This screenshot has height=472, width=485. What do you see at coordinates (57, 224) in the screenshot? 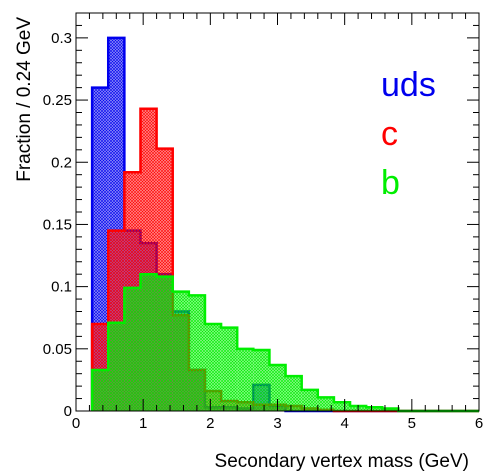
I see `y-tick-label: 0.15` at bounding box center [57, 224].